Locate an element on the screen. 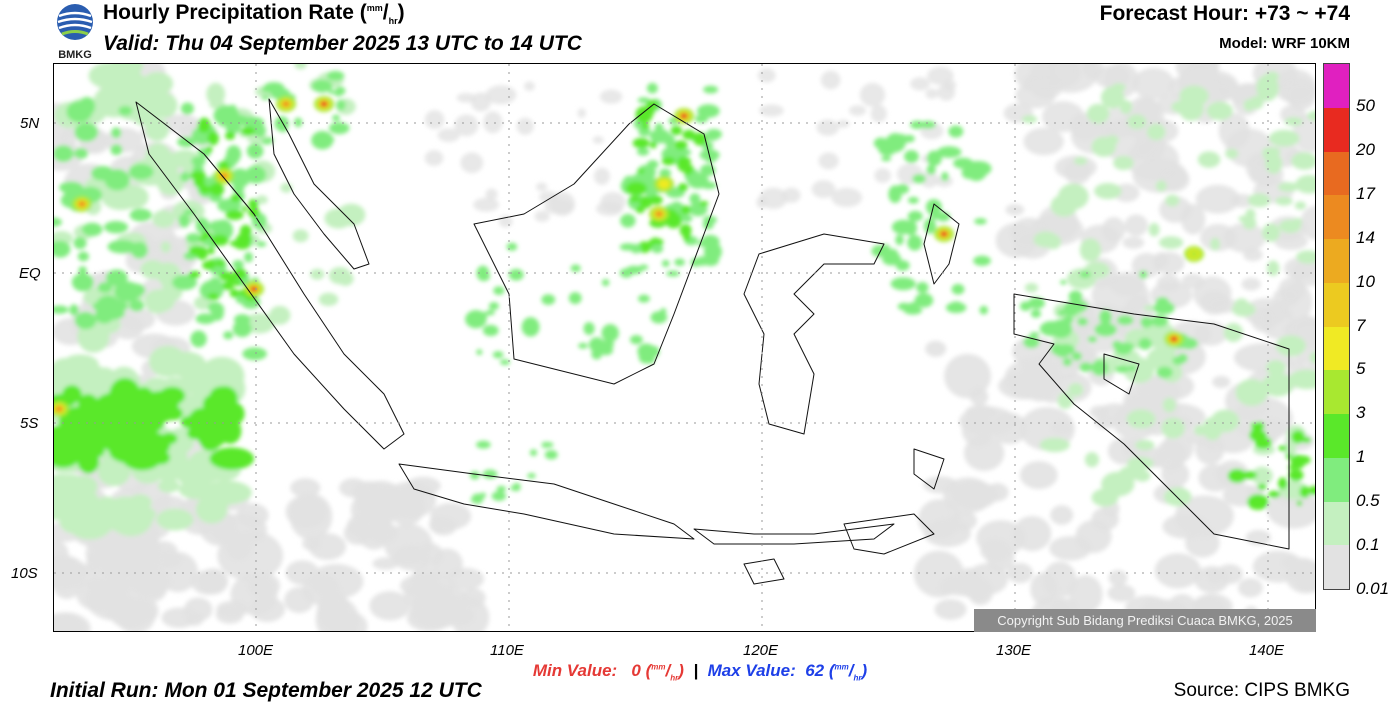 The width and height of the screenshot is (1400, 709). colorbar-label: 10 is located at coordinates (1365, 281).